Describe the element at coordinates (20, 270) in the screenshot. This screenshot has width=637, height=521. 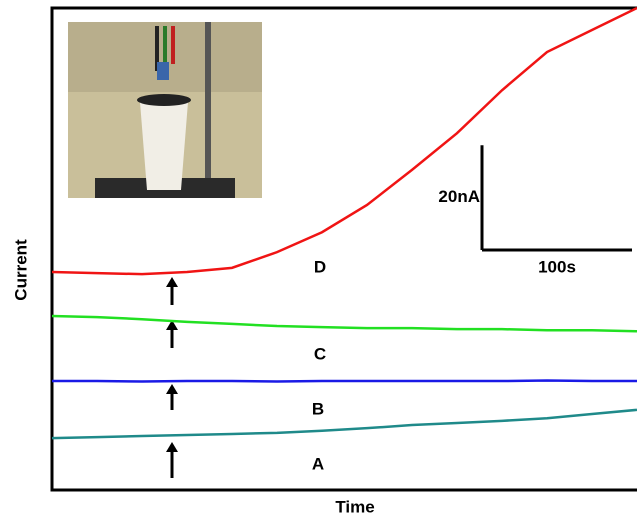
I see `y-axis-label: Current` at that location.